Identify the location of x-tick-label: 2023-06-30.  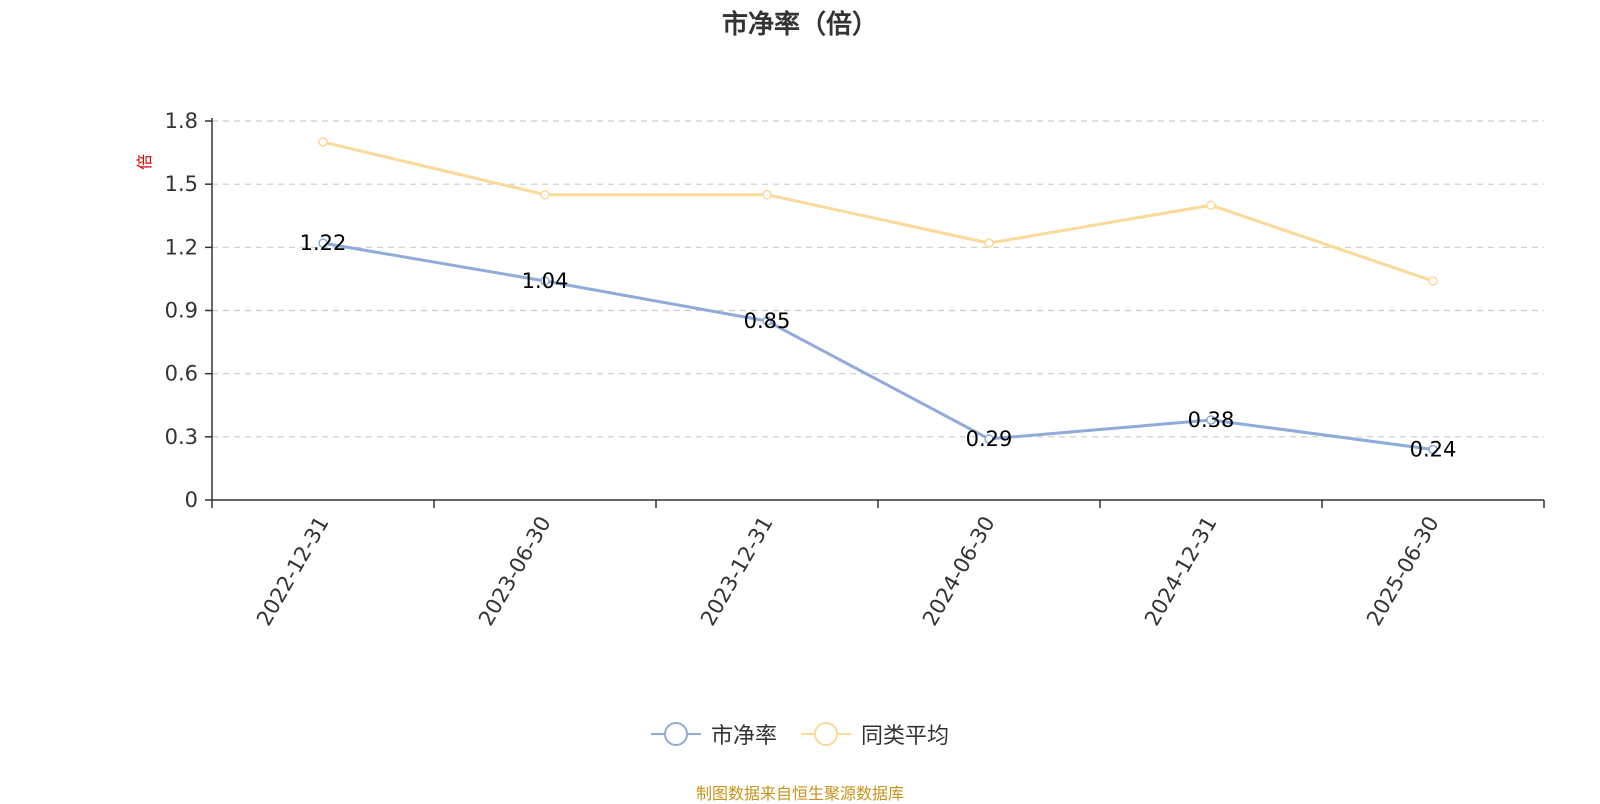
(515, 571).